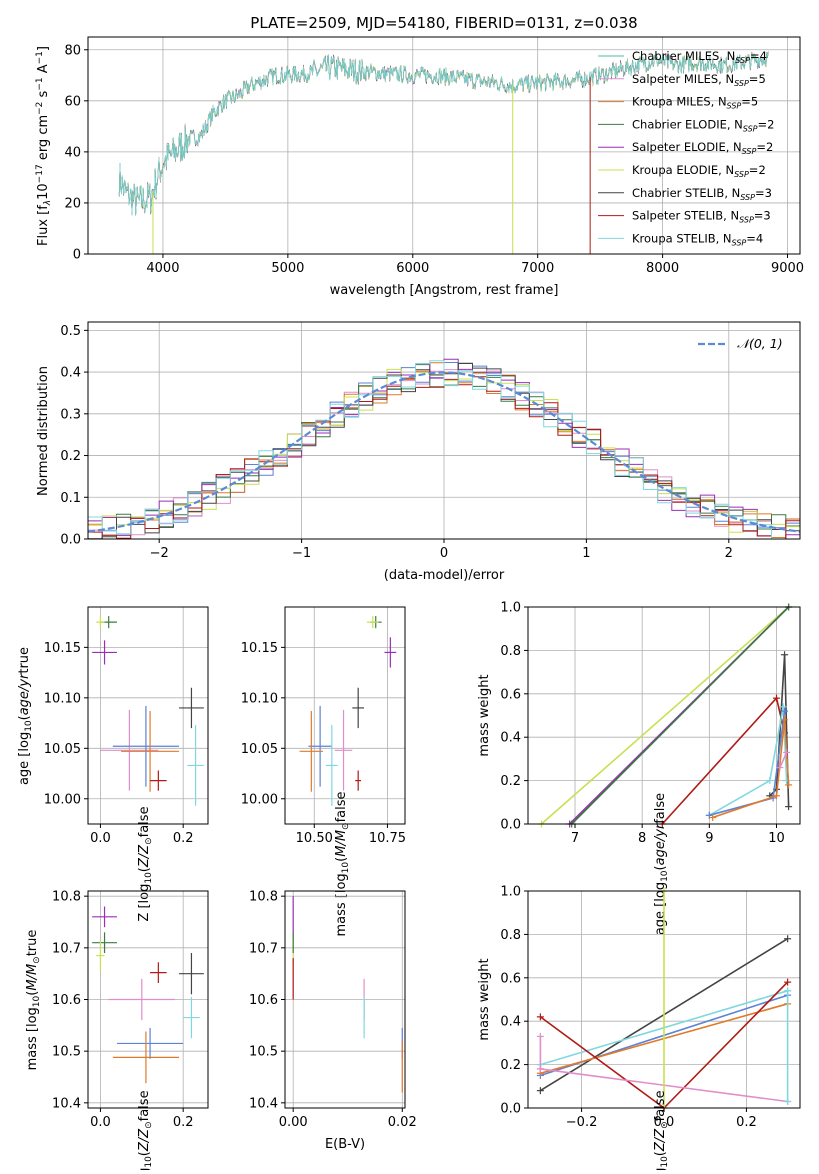 This screenshot has width=819, height=1174. What do you see at coordinates (347, 994) in the screenshot?
I see `mass-vs-ebv-plot` at bounding box center [347, 994].